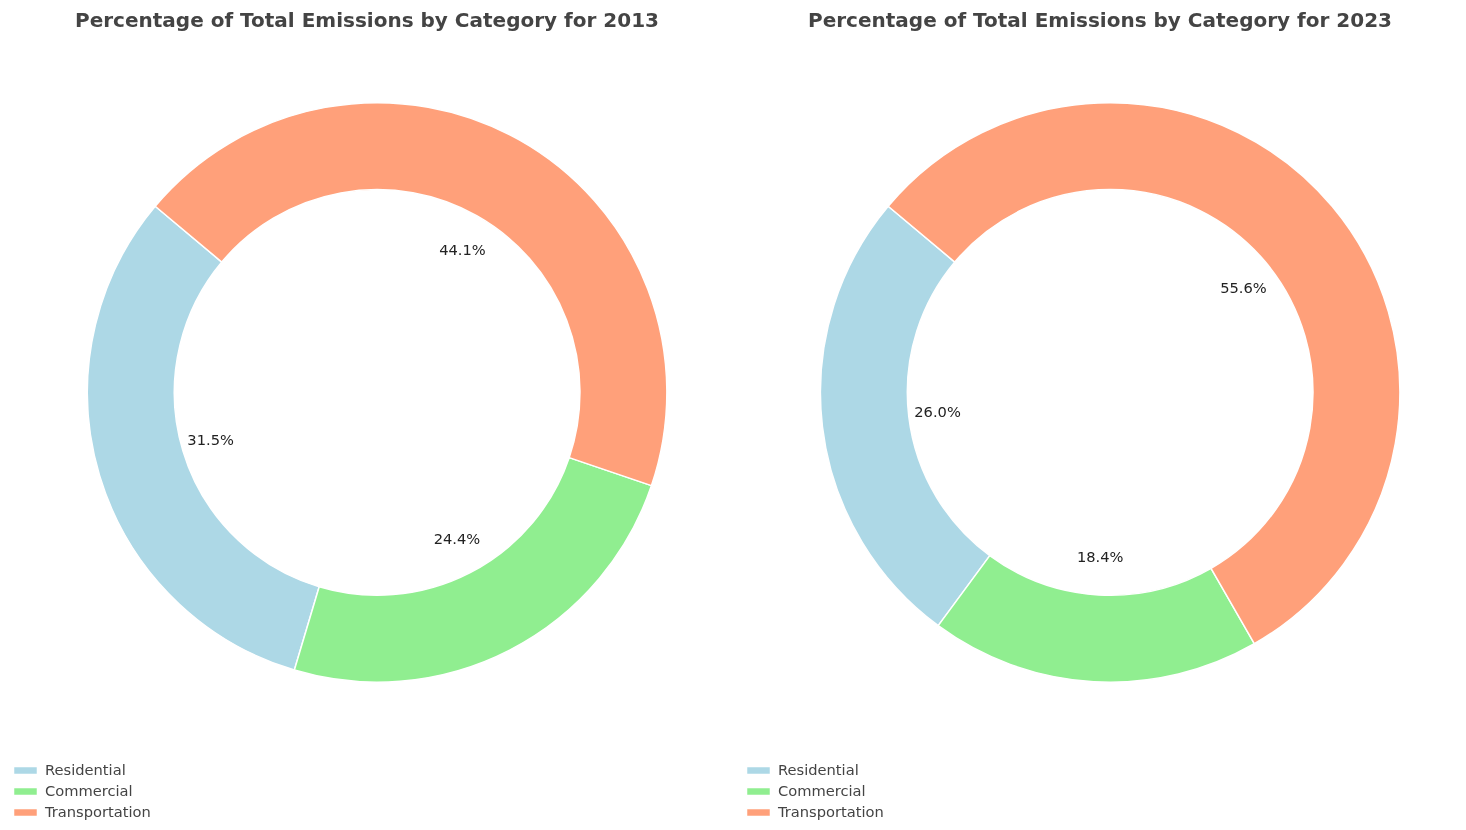  I want to click on data-label: 18.4%, so click(1100, 556).